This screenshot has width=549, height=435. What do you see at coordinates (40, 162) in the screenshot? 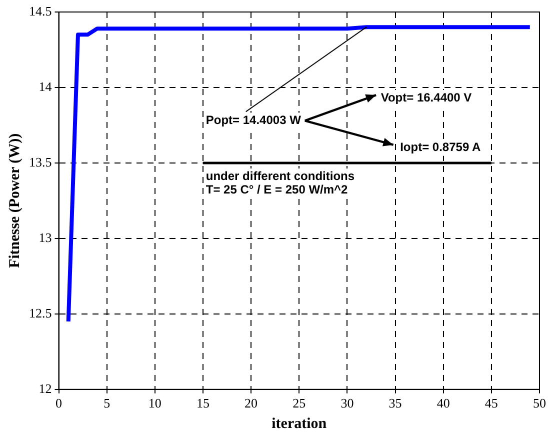
I see `y-tick-label: 13.5` at bounding box center [40, 162].